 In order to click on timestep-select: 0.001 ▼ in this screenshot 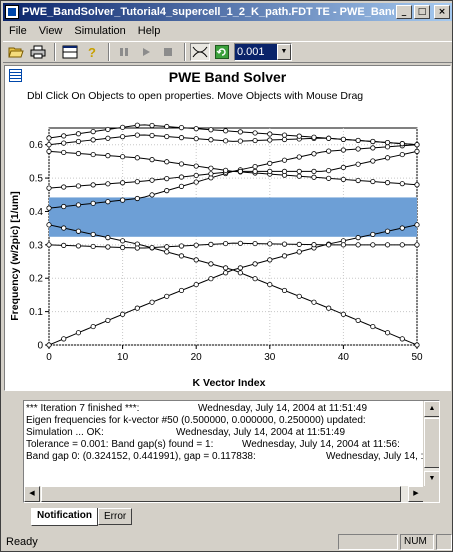, I will do `click(263, 52)`.